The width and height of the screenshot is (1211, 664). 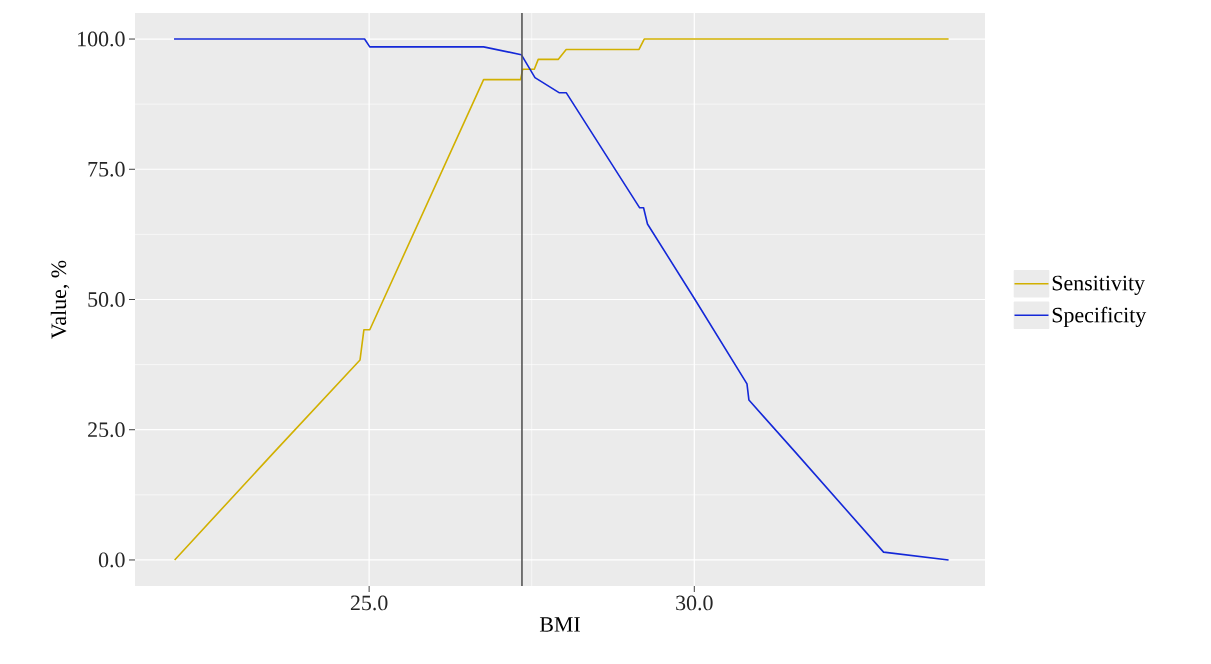 What do you see at coordinates (106, 430) in the screenshot?
I see `y-tick-label: 25.0` at bounding box center [106, 430].